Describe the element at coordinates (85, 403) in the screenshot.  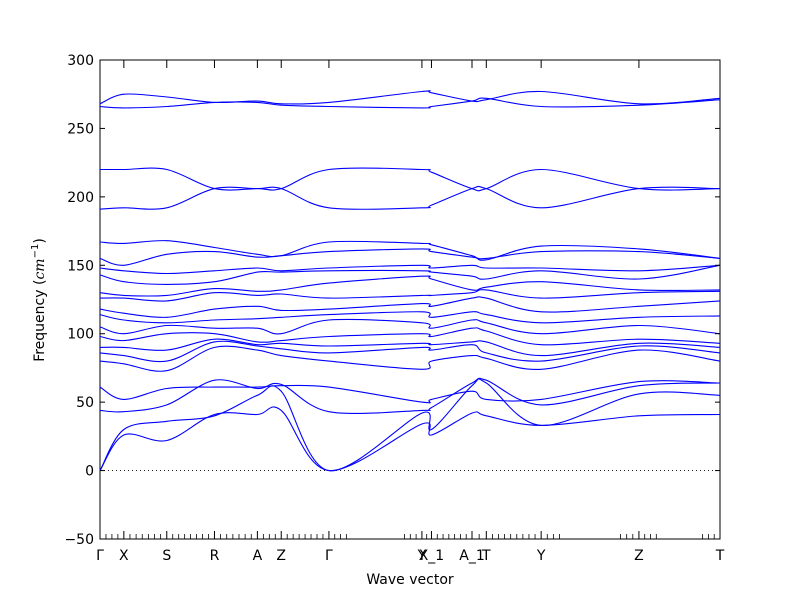
I see `y-tick-label: 50` at that location.